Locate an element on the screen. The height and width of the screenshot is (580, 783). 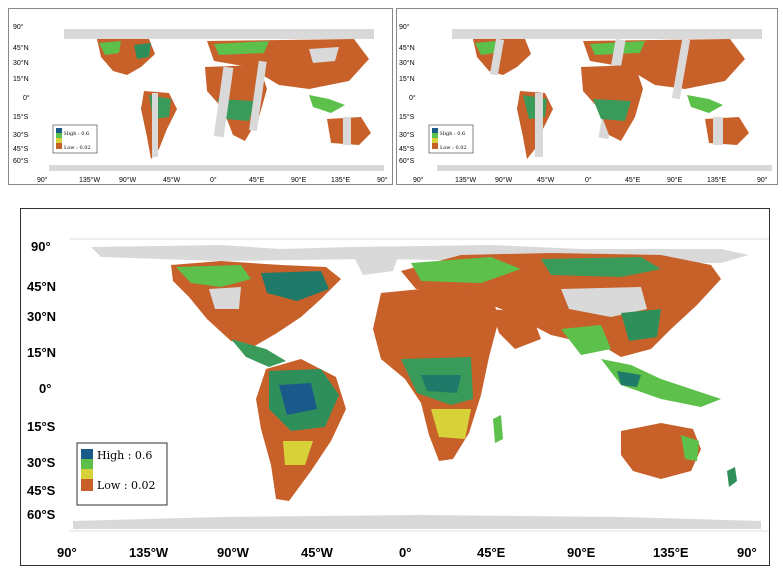
greenland-nodata is located at coordinates (376, 262).